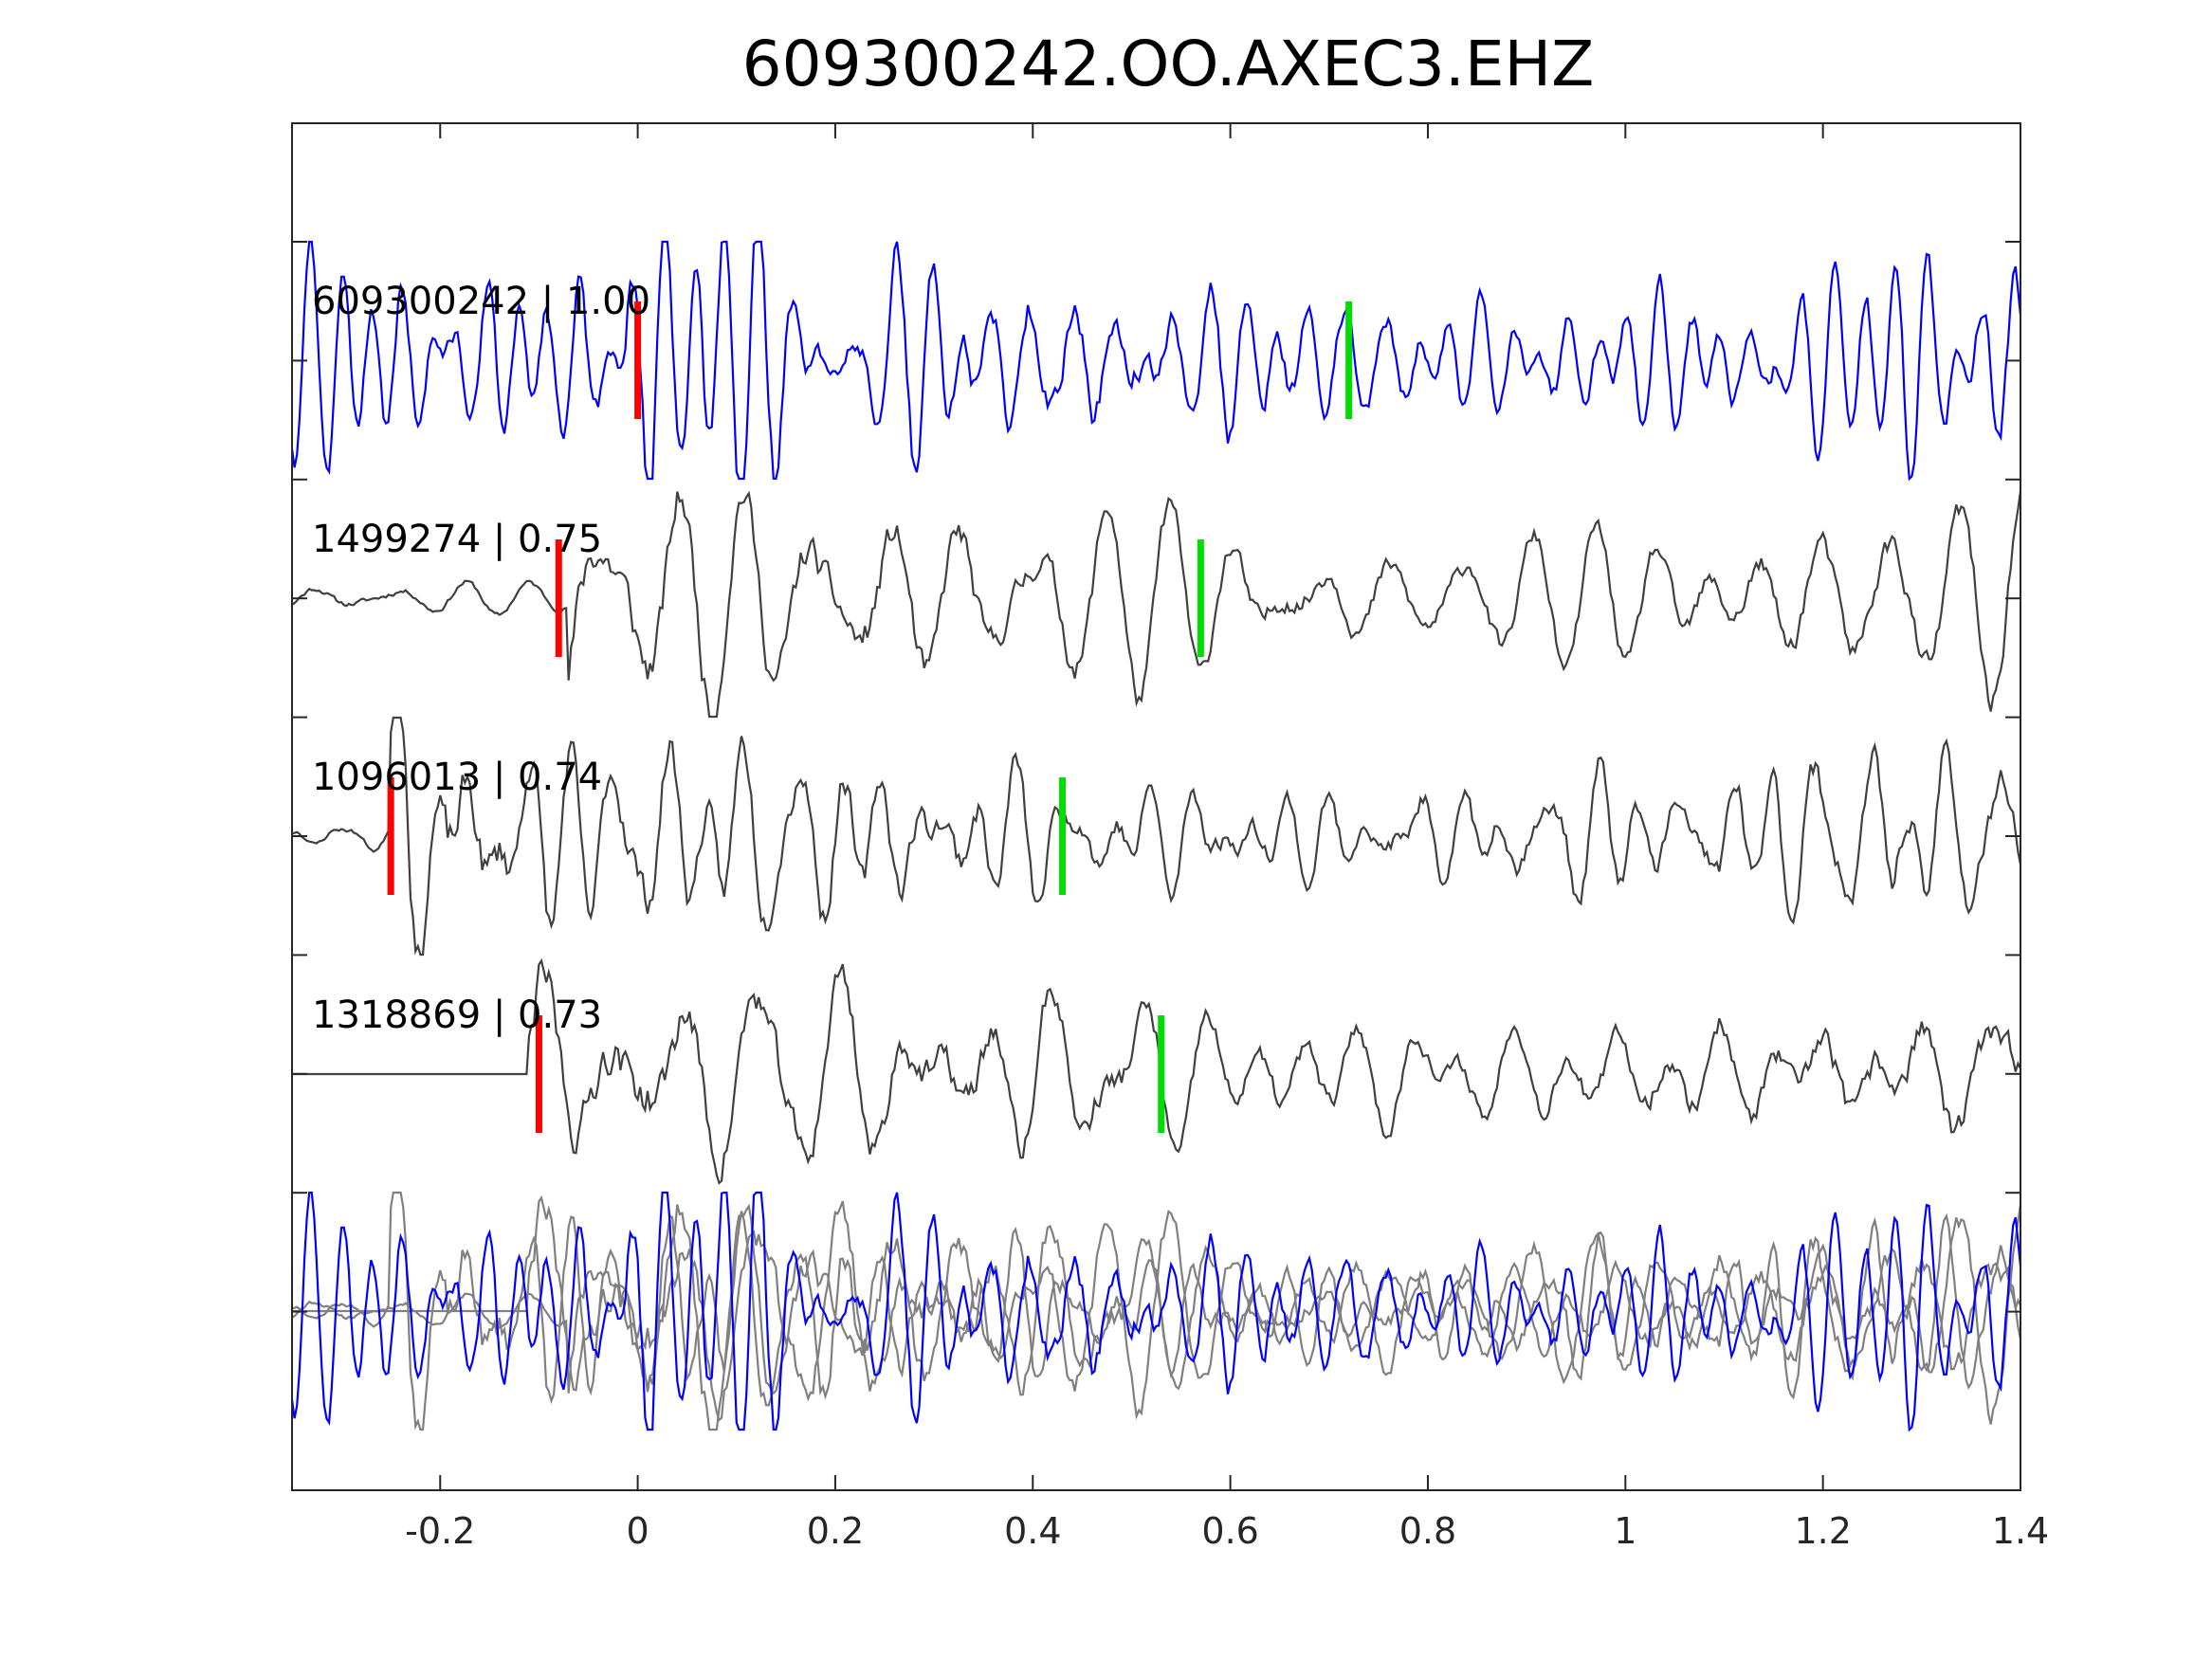 Image resolution: width=2212 pixels, height=1659 pixels. What do you see at coordinates (1032, 1531) in the screenshot?
I see `x-tick-label: 0.4` at bounding box center [1032, 1531].